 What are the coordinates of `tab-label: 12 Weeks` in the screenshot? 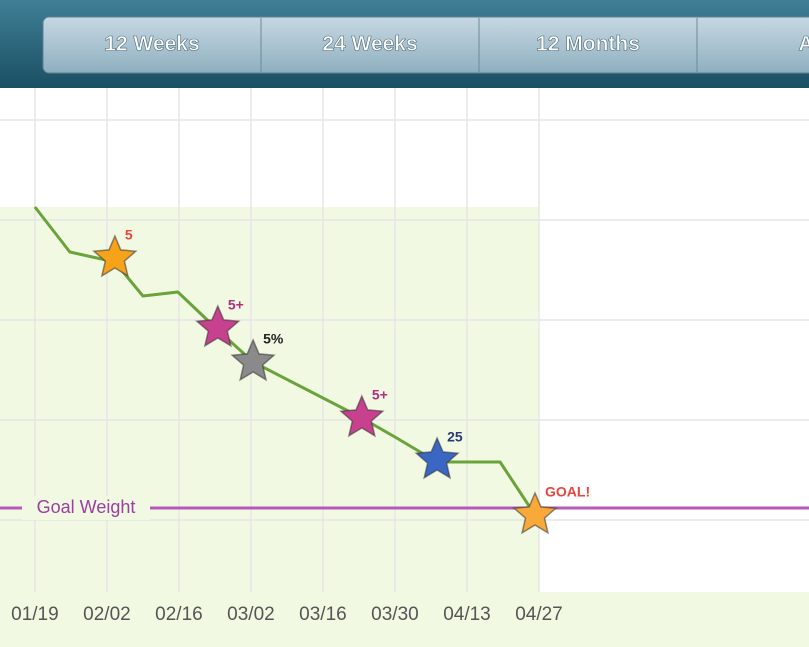 It's located at (152, 44).